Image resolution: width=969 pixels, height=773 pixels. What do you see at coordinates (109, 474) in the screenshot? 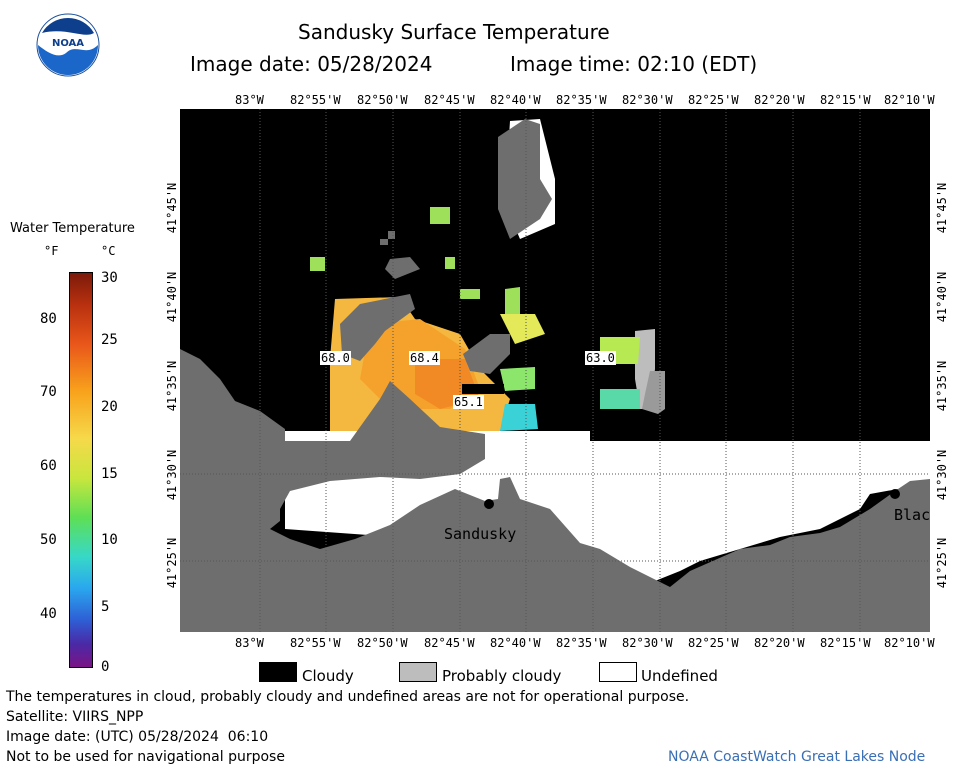
I see `colorbar-c-tick: 15` at bounding box center [109, 474].